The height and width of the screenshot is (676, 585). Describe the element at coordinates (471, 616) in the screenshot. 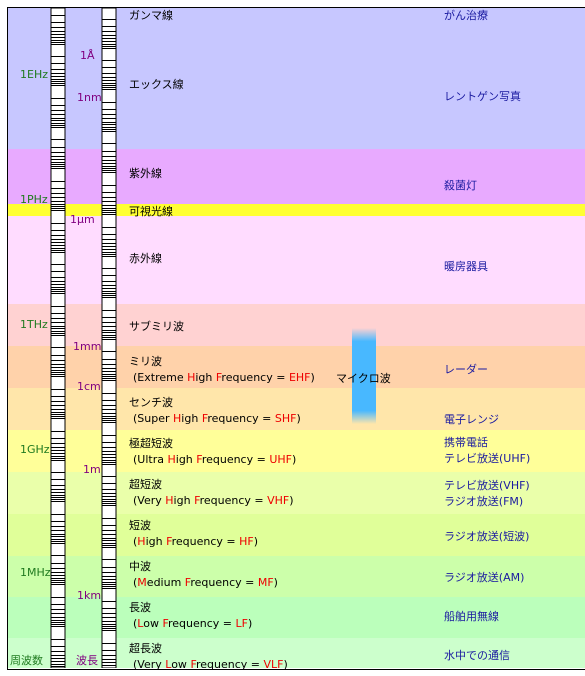

I see `band-use: 船舶用無線` at that location.